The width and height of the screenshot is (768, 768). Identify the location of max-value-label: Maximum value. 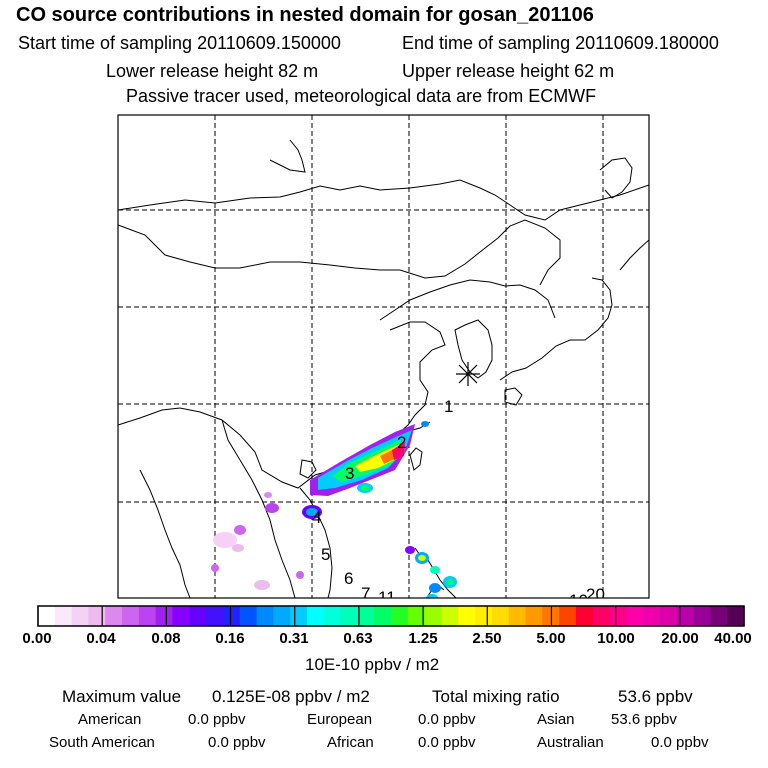
(122, 696).